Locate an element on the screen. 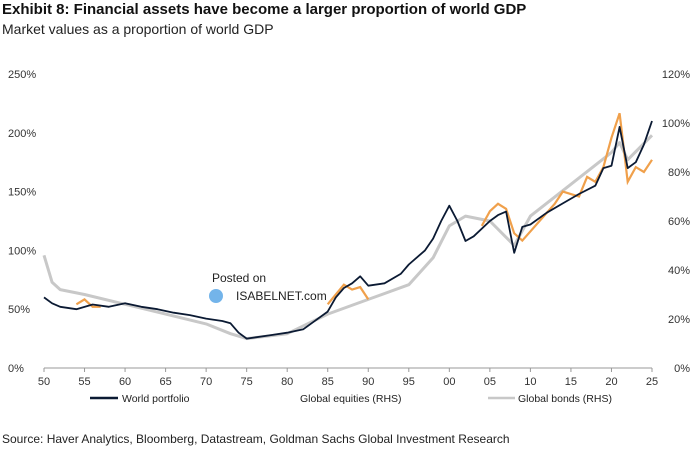  x-tick-label: 00 is located at coordinates (449, 382).